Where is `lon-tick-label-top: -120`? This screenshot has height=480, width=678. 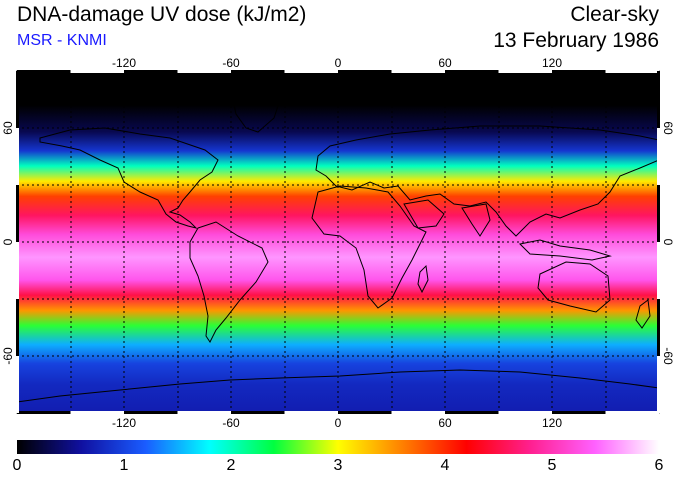 lon-tick-label-top: -120 is located at coordinates (124, 63).